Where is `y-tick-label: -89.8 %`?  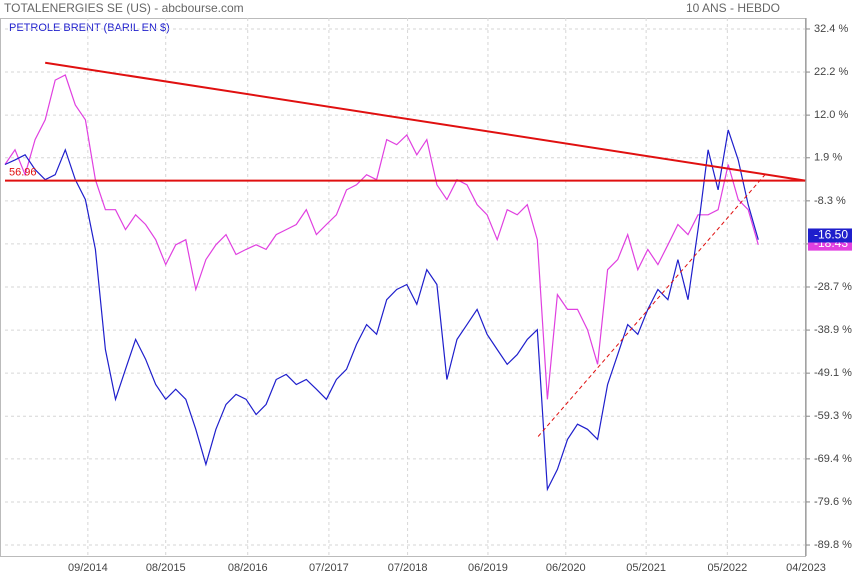
y-tick-label: -89.8 % is located at coordinates (833, 545).